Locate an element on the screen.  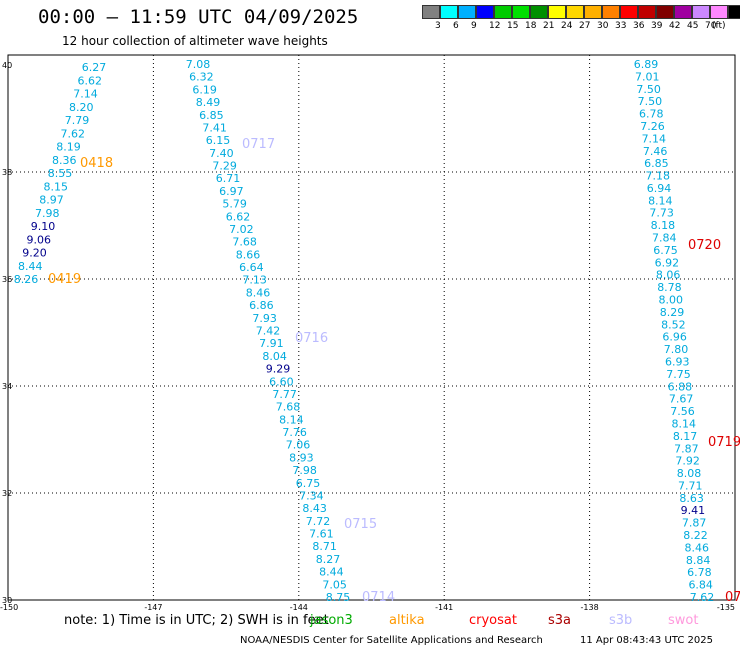
wave-height-value: 6.85 is located at coordinates (656, 163).